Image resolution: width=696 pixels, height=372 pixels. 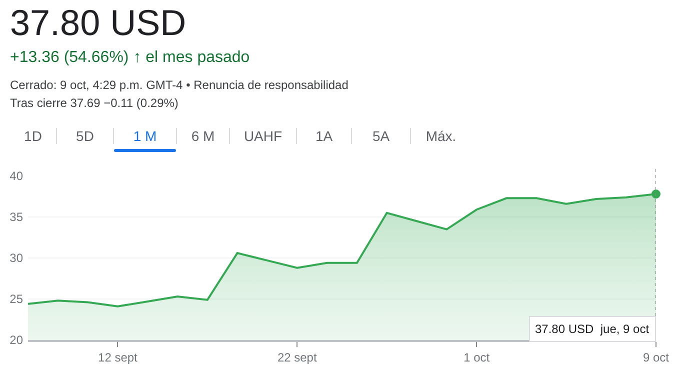 I want to click on y-tick-label: 25, so click(x=17, y=299).